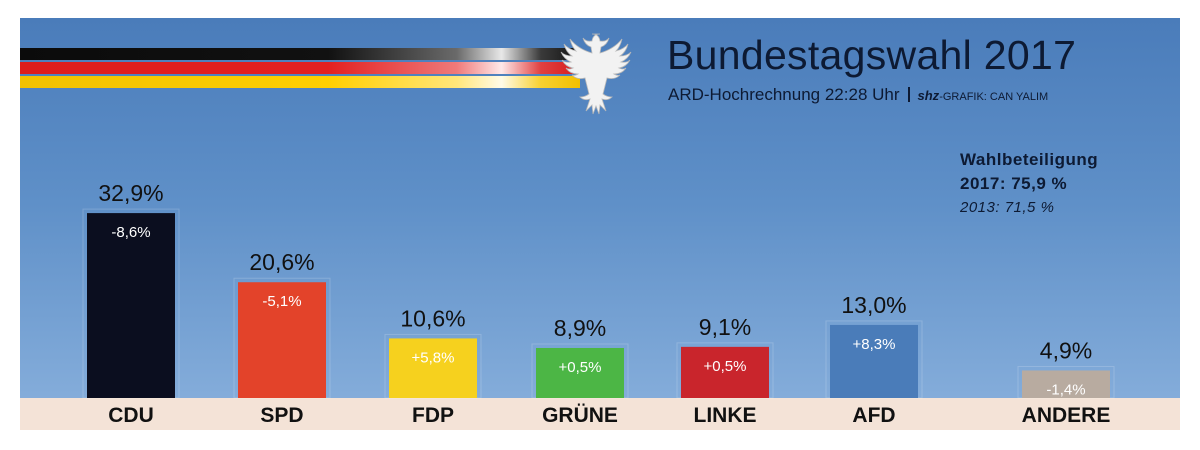 The height and width of the screenshot is (450, 1200). I want to click on flag-stripe-red, so click(300, 68).